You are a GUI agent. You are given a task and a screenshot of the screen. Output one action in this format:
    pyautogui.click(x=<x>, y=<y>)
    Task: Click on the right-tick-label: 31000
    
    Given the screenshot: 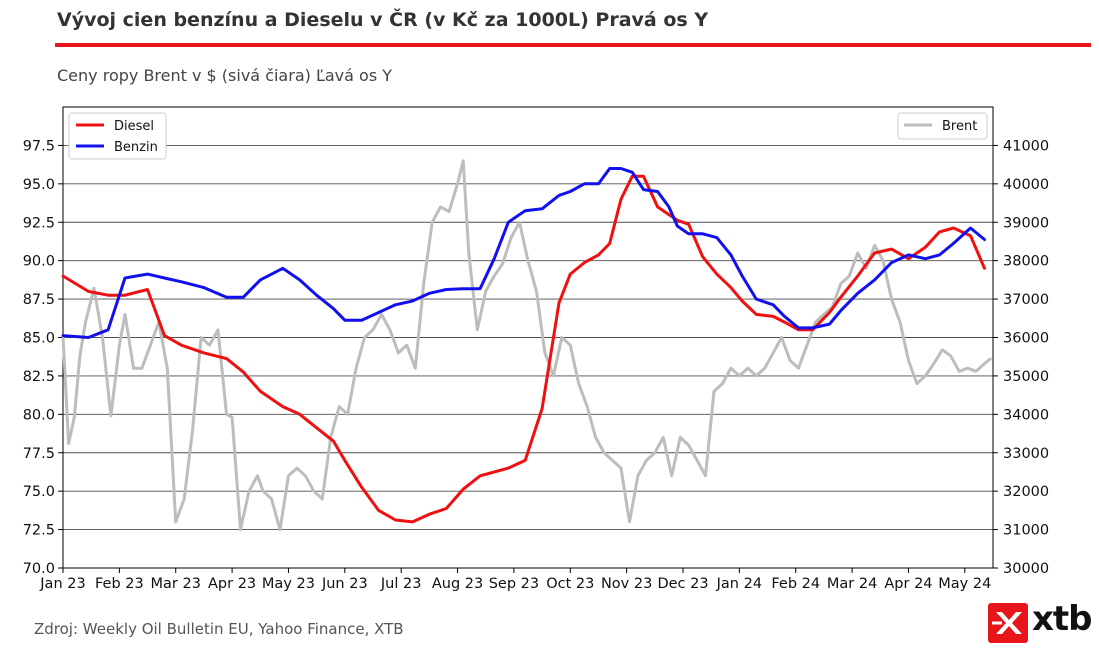 What is the action you would take?
    pyautogui.click(x=1026, y=531)
    